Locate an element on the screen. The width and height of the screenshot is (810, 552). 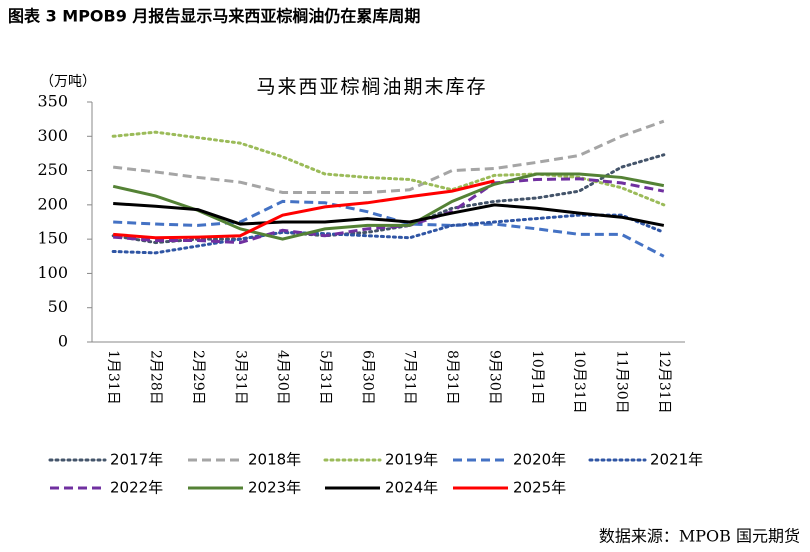
y-tick-label: 150 is located at coordinates (52, 238).